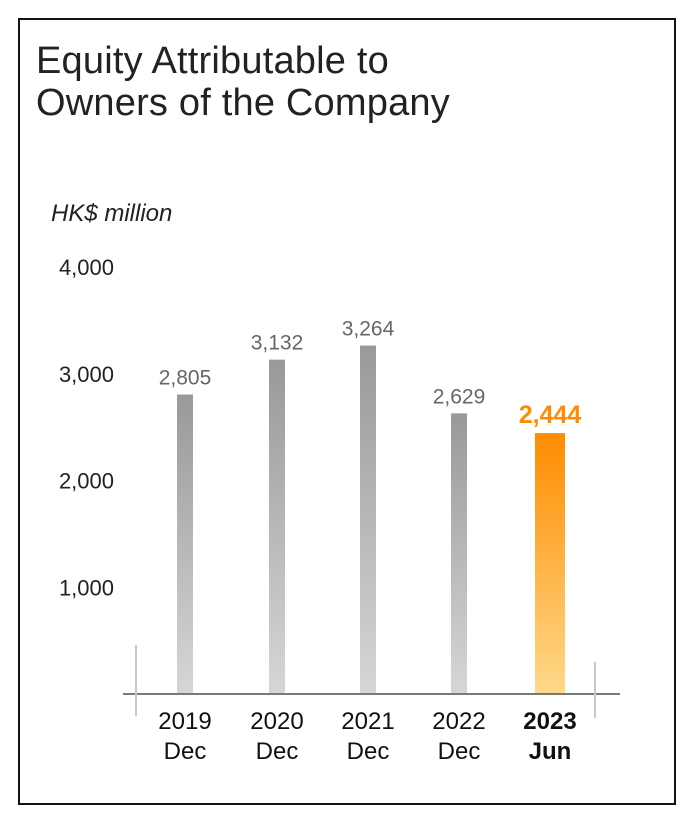  Describe the element at coordinates (276, 721) in the screenshot. I see `x-tick-label-year: 2020` at that location.